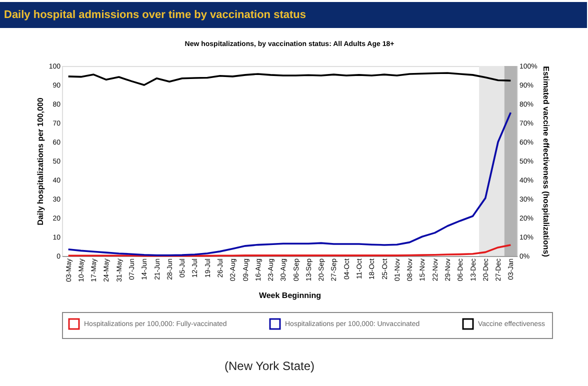  I want to click on x-axis-title: Week Beginning, so click(290, 295).